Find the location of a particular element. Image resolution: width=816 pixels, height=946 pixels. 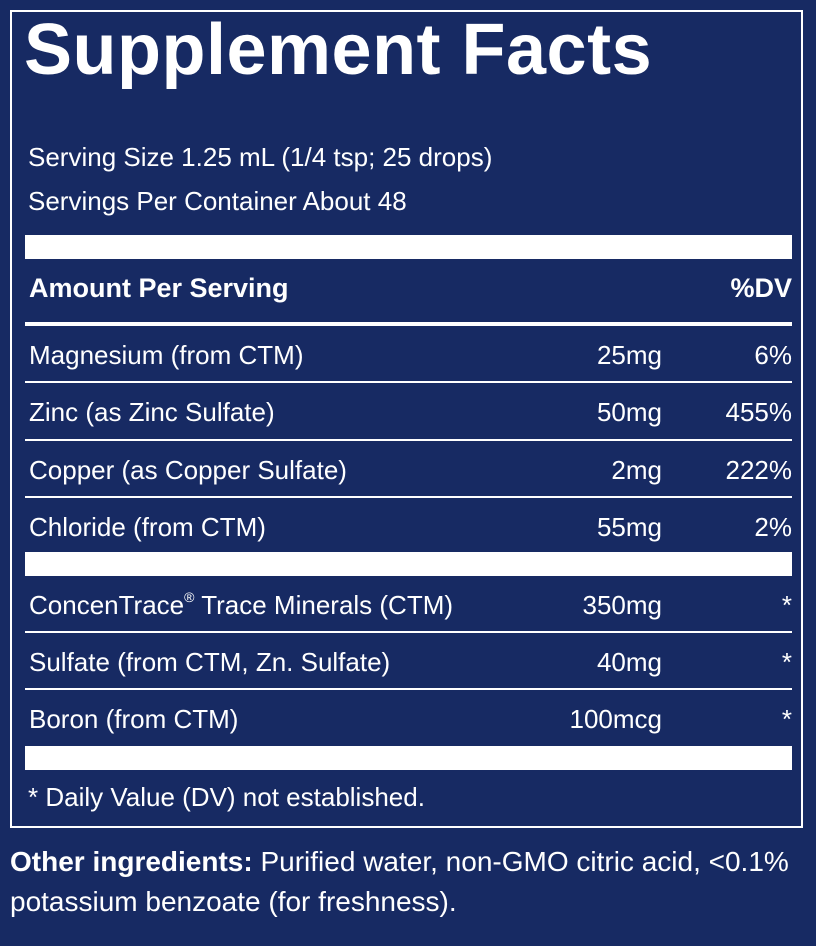

nutrient-name-rest: Trace Minerals (CTM) is located at coordinates (324, 605).